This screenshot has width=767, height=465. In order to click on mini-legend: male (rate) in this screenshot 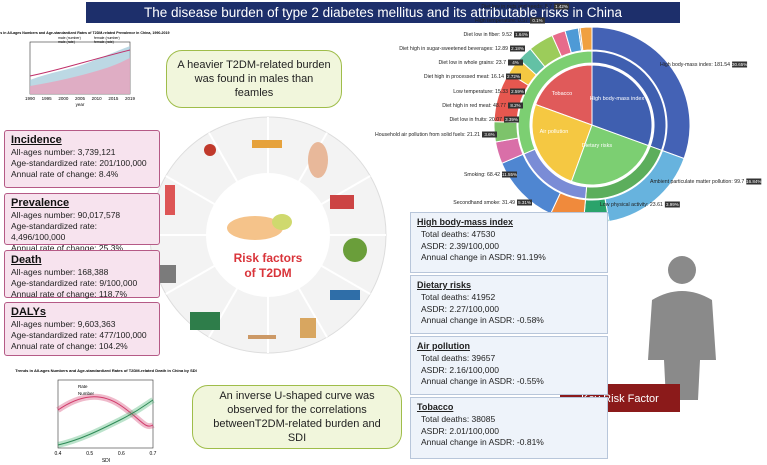, I will do `click(66, 42)`.